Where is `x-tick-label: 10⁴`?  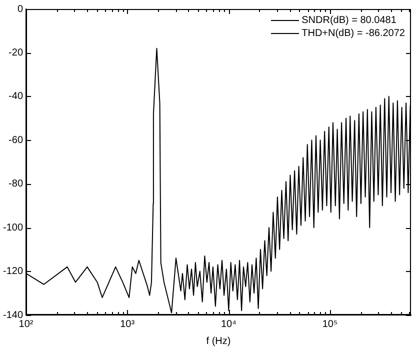 x-tick-label: 10⁴ is located at coordinates (228, 324).